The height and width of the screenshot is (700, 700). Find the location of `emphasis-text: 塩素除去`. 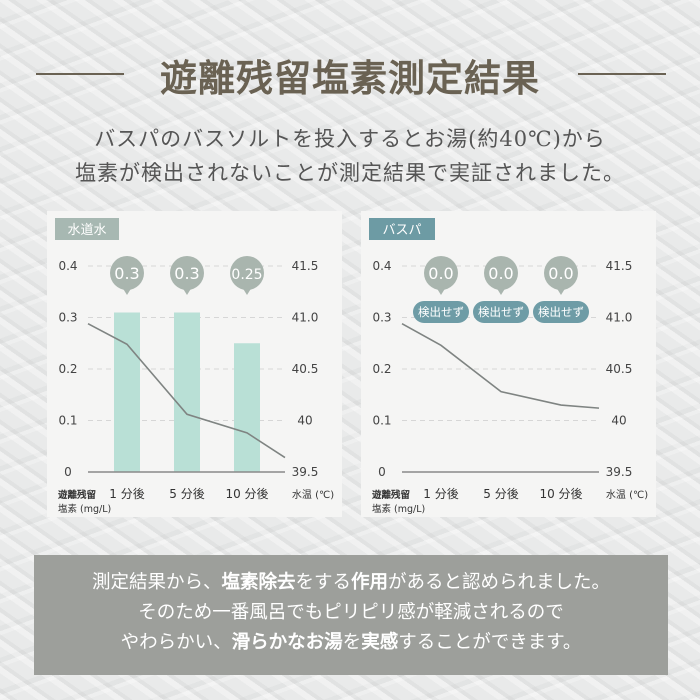

emphasis-text: 塩素除去 is located at coordinates (258, 582).